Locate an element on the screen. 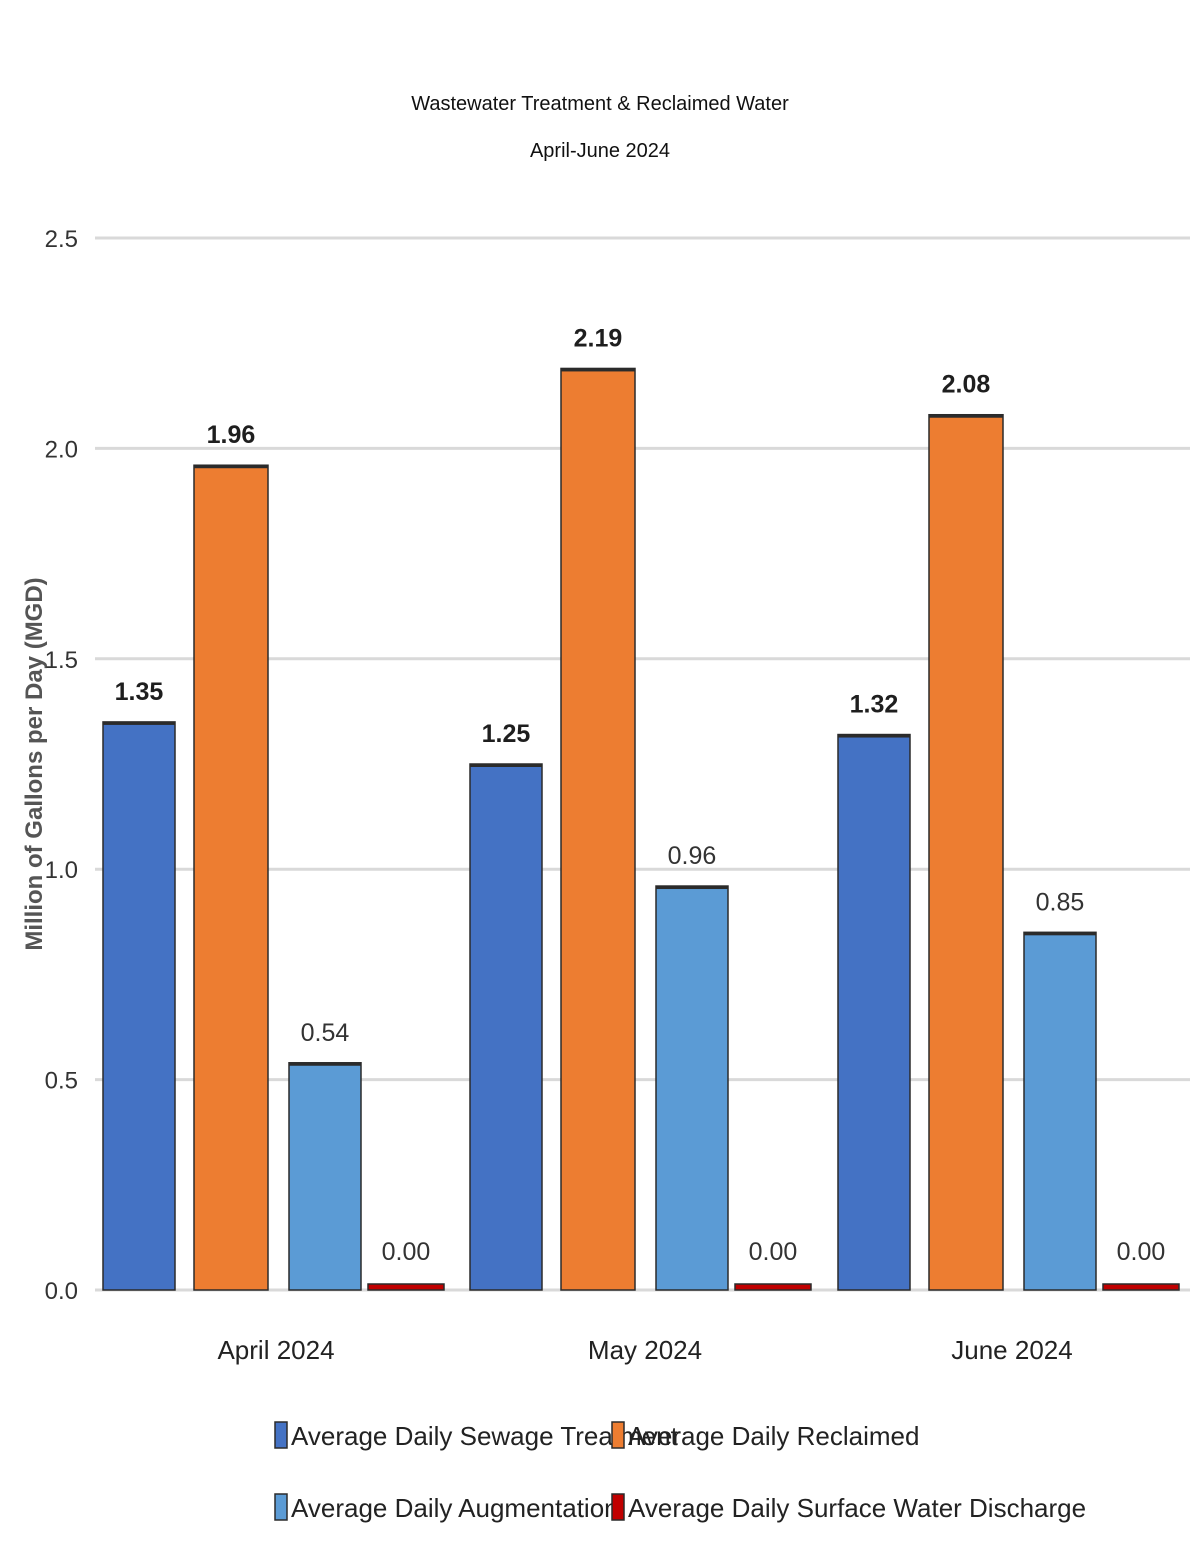 Image resolution: width=1200 pixels, height=1553 pixels. y-tick-label: 0.0 is located at coordinates (61, 1291).